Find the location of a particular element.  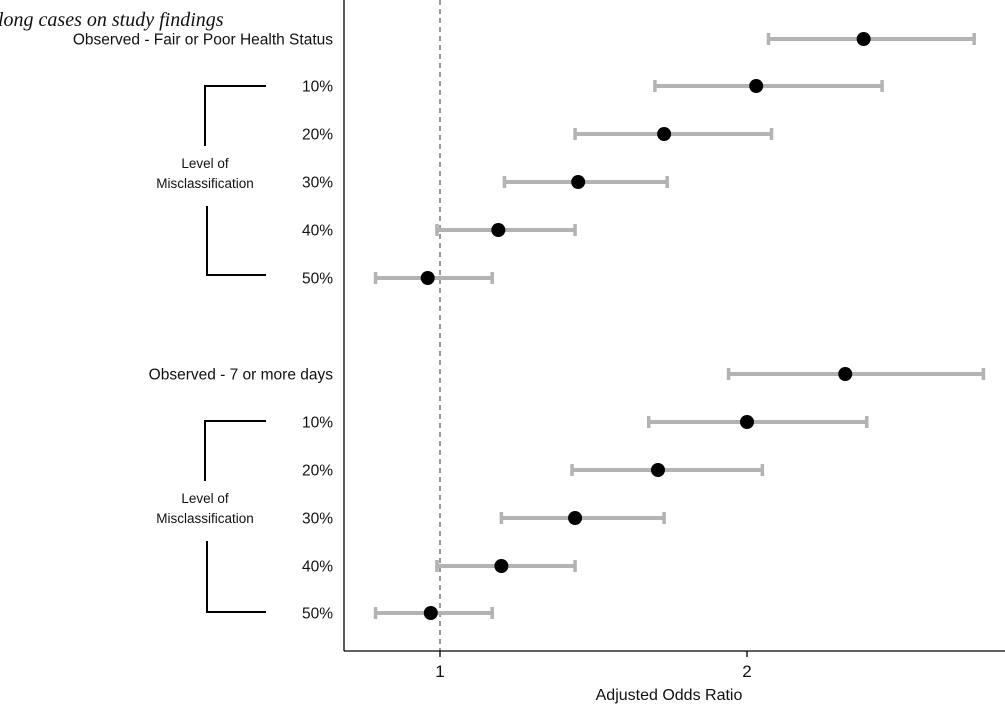

x-axis-title: Adjusted Odds Ratio is located at coordinates (669, 695).